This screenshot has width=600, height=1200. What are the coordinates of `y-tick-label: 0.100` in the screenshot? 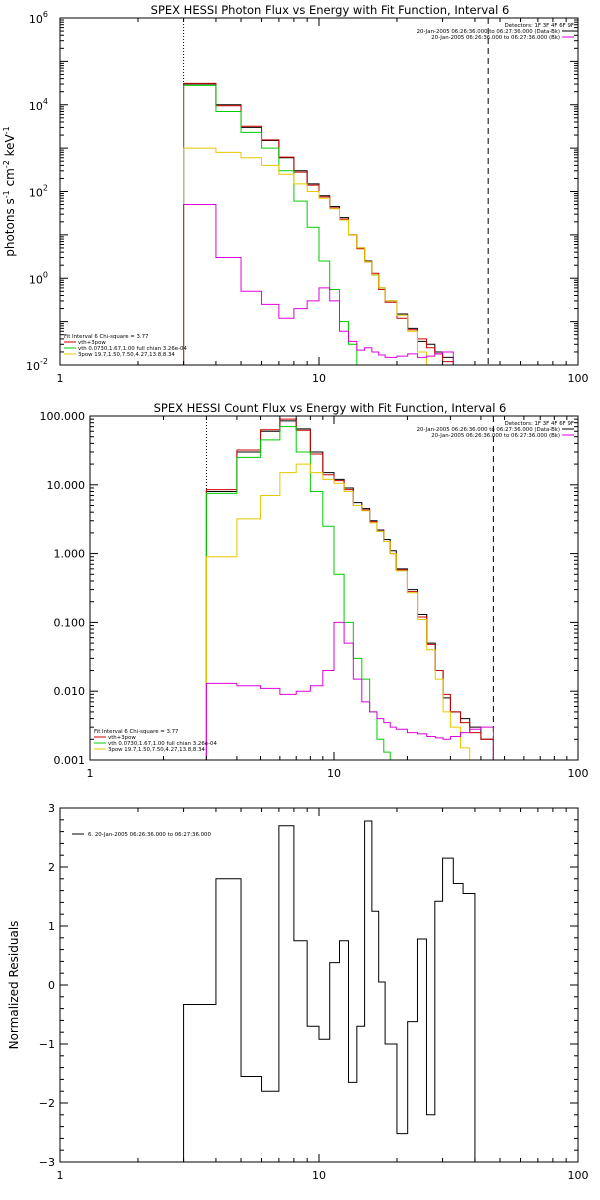 It's located at (70, 622).